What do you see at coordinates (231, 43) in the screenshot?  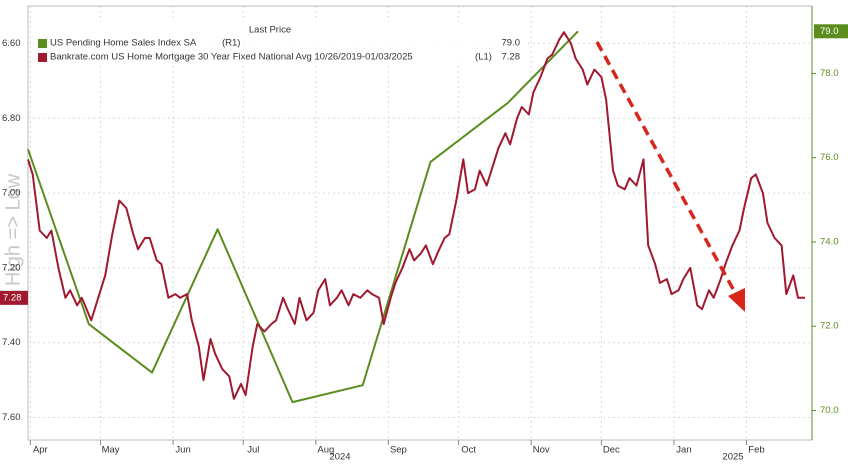 I see `legend-axis-tag: (R1)` at bounding box center [231, 43].